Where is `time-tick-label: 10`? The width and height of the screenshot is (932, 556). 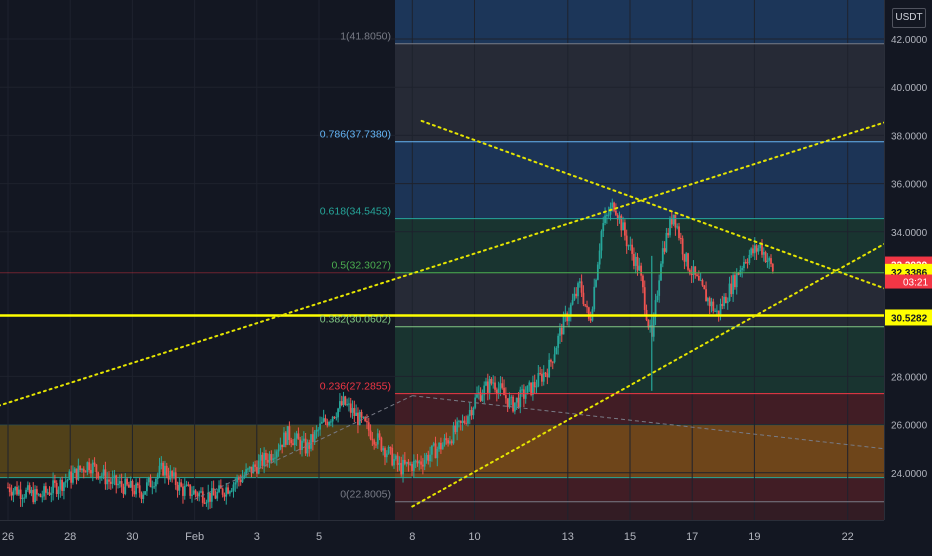
time-tick-label: 10 is located at coordinates (474, 537).